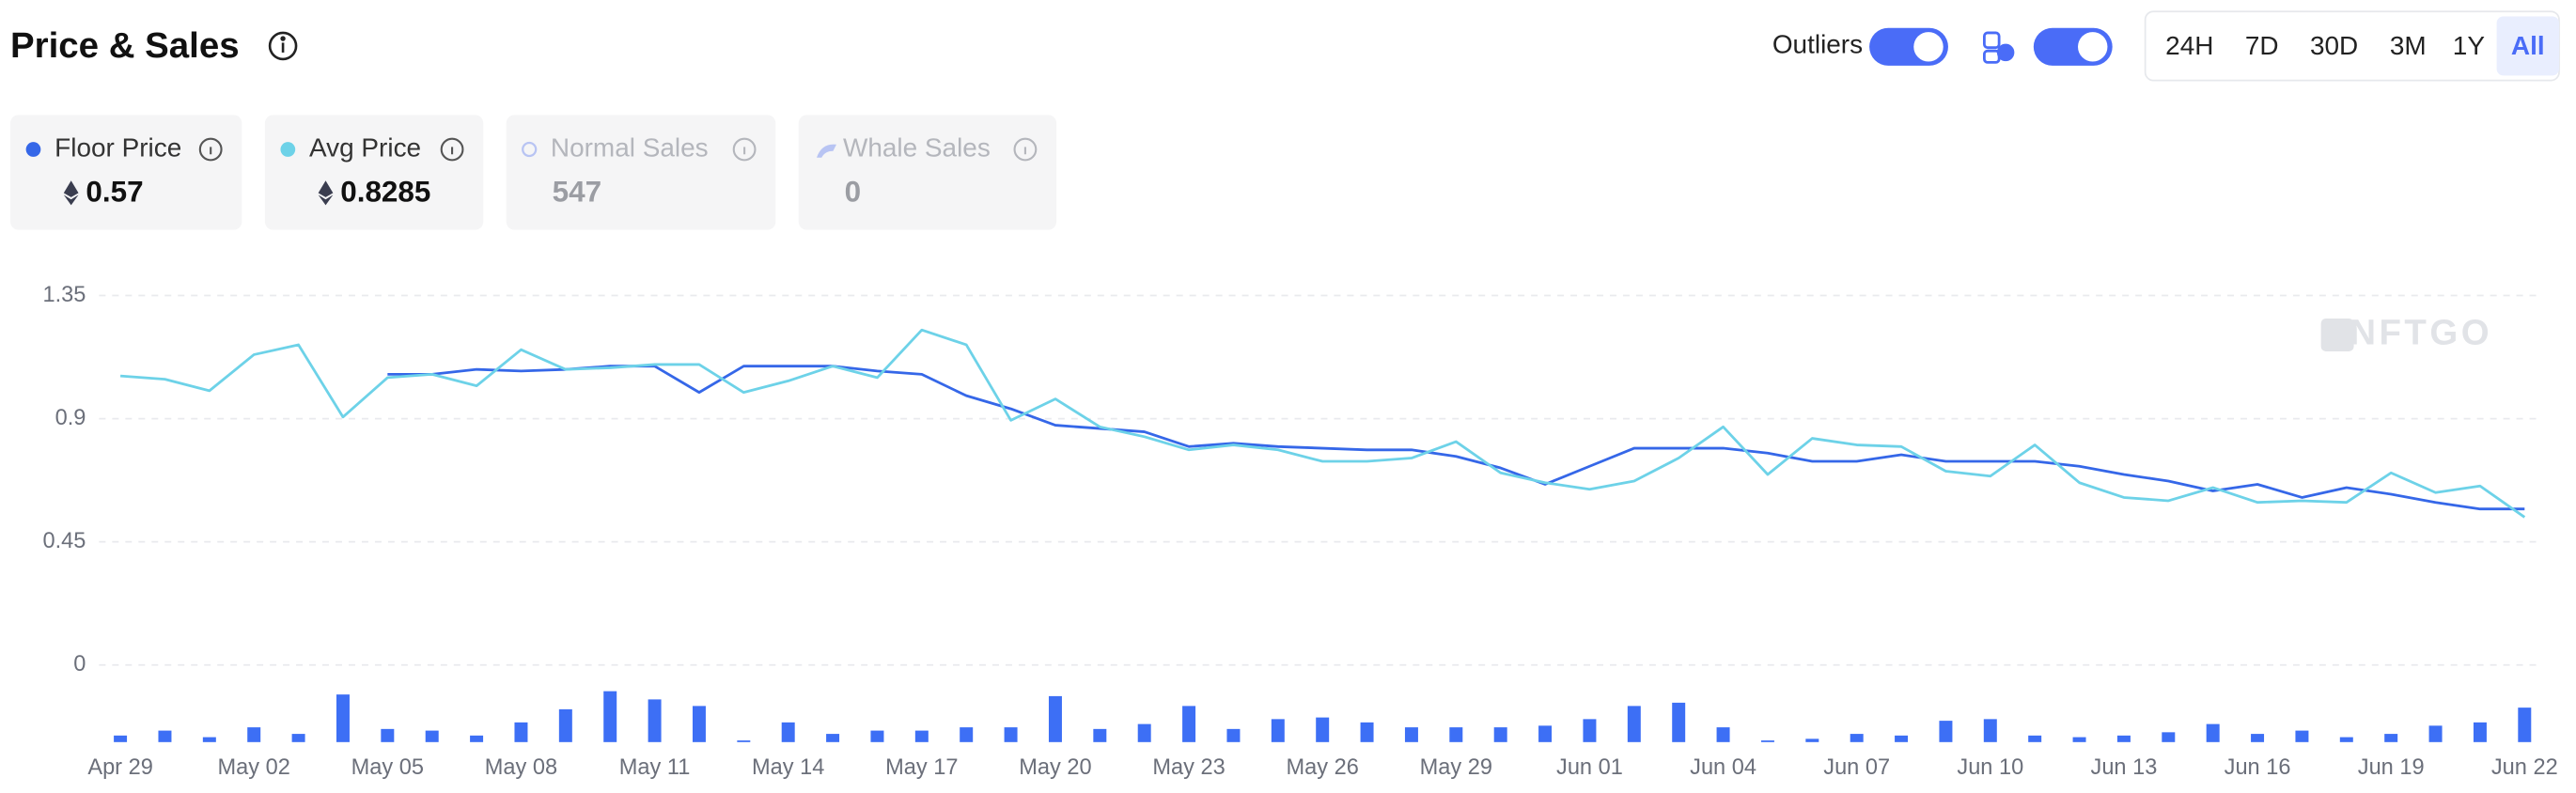 The image size is (2576, 793). What do you see at coordinates (79, 663) in the screenshot?
I see `y-tick-label: 0` at bounding box center [79, 663].